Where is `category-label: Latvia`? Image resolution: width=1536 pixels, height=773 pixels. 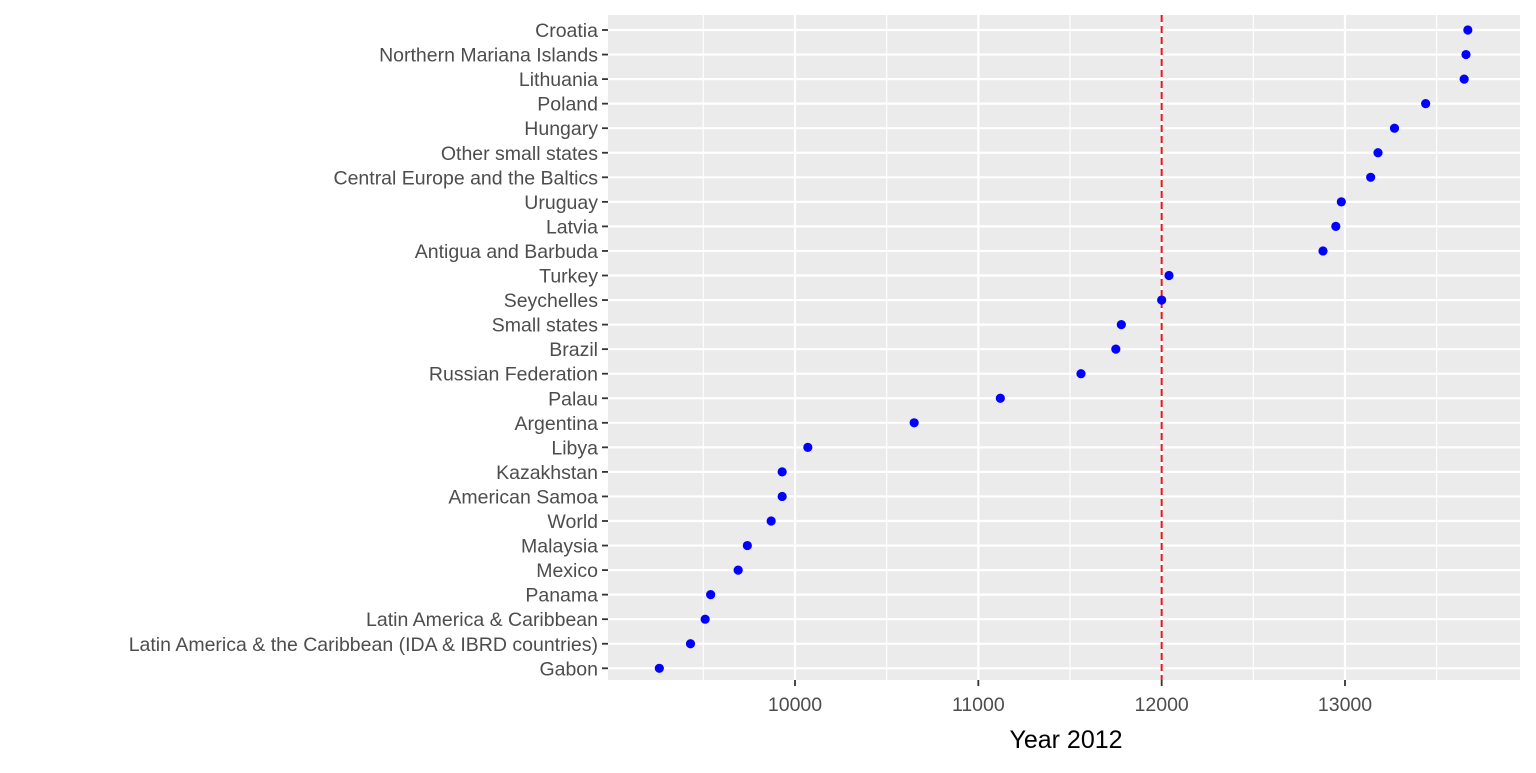
category-label: Latvia is located at coordinates (572, 227).